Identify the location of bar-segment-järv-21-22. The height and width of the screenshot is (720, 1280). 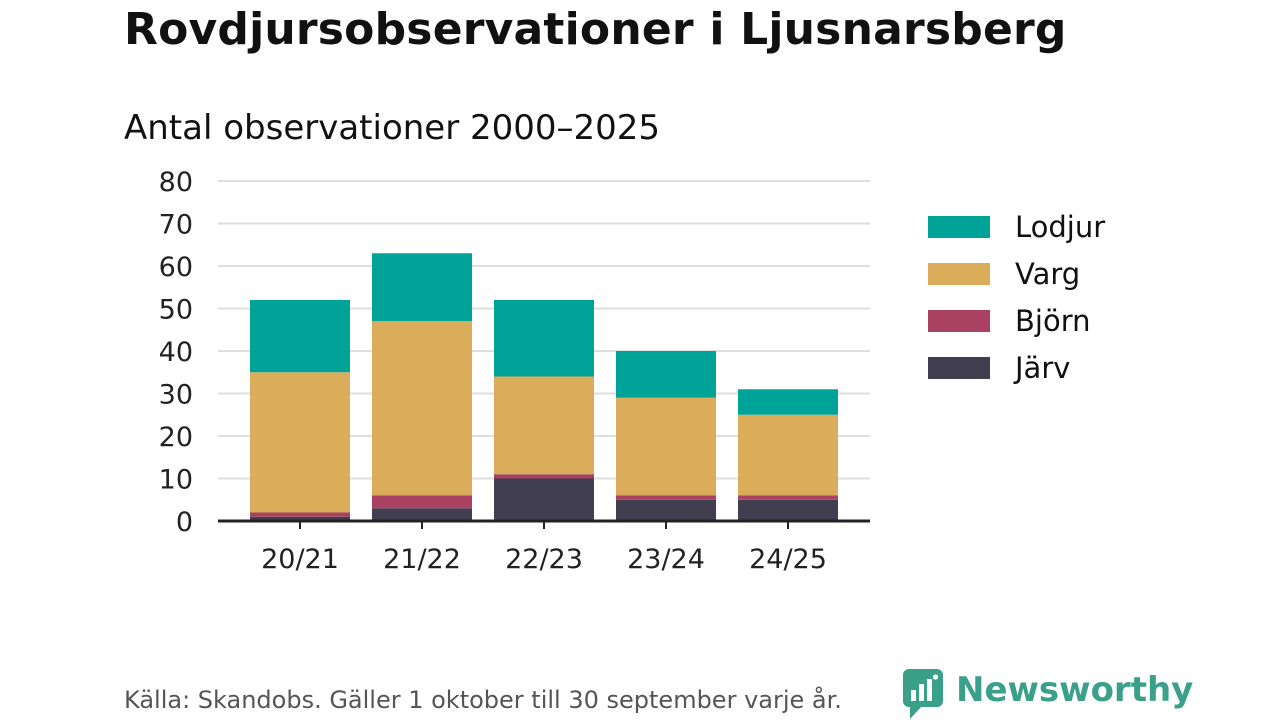
(422, 514).